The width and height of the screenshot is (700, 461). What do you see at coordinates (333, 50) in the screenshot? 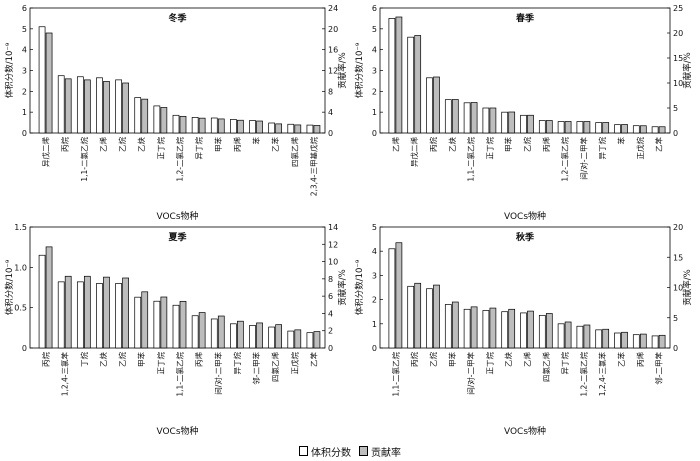
I see `y2-tick-label: 16` at bounding box center [333, 50].